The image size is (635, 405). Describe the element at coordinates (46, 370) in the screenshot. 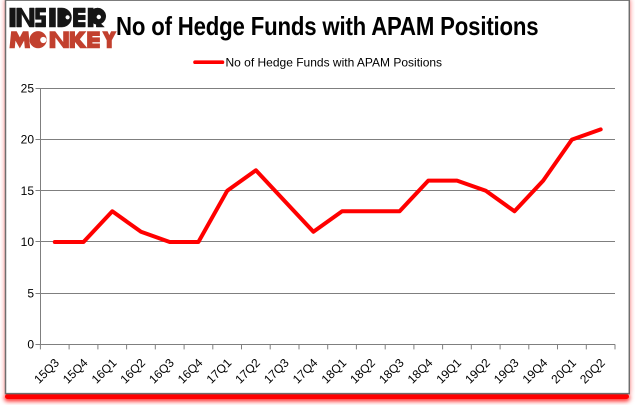

I see `svg-text: 15Q3` at that location.